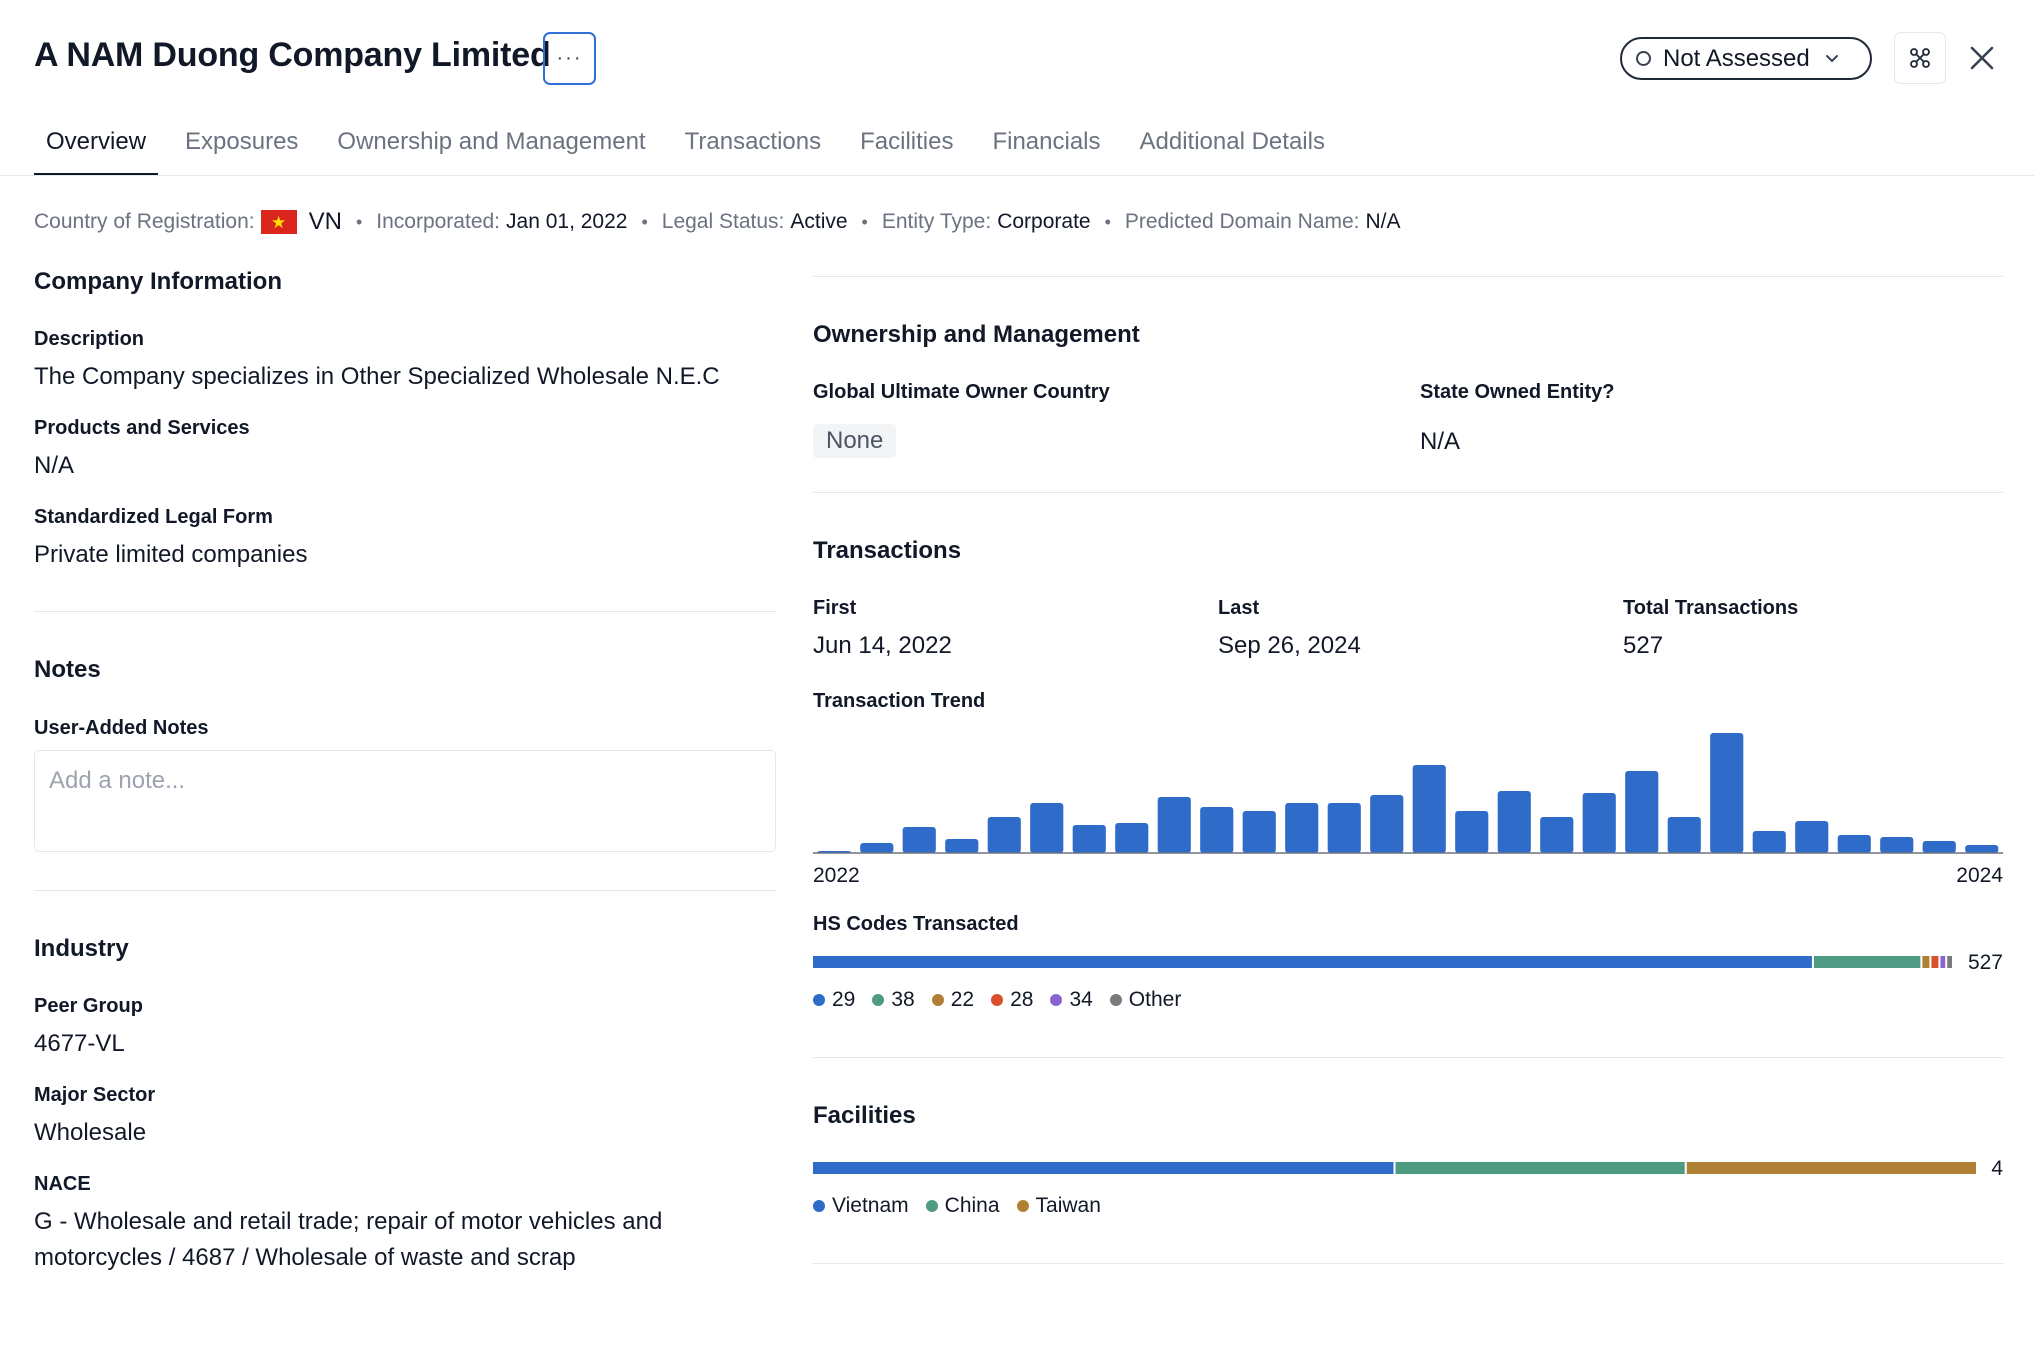 This screenshot has height=1354, width=2034. Describe the element at coordinates (1982, 58) in the screenshot. I see `close-button` at that location.